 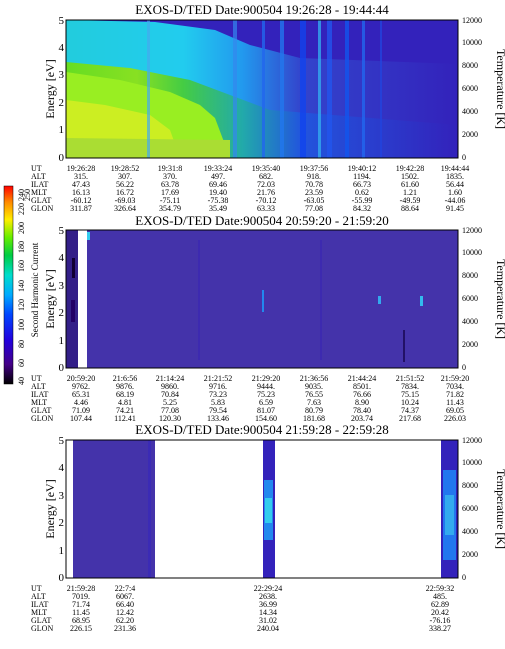 What do you see at coordinates (314, 418) in the screenshot?
I see `cell: 181.68` at bounding box center [314, 418].